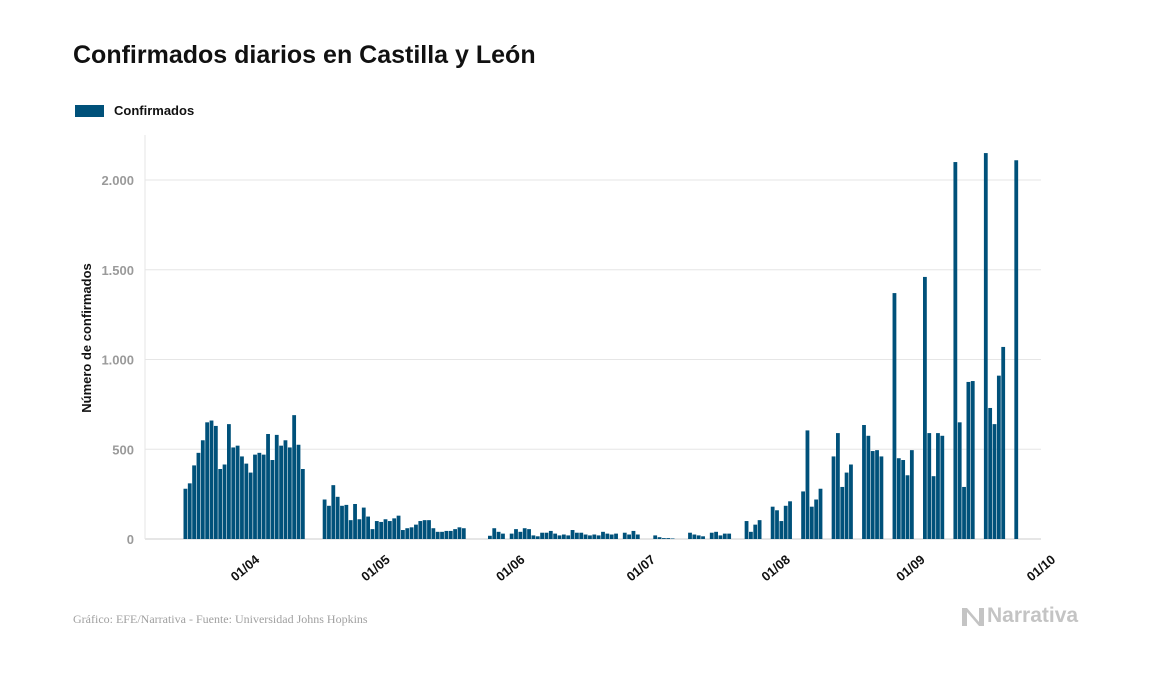  What do you see at coordinates (1033, 615) in the screenshot?
I see `brand-name: Narrativa` at bounding box center [1033, 615].